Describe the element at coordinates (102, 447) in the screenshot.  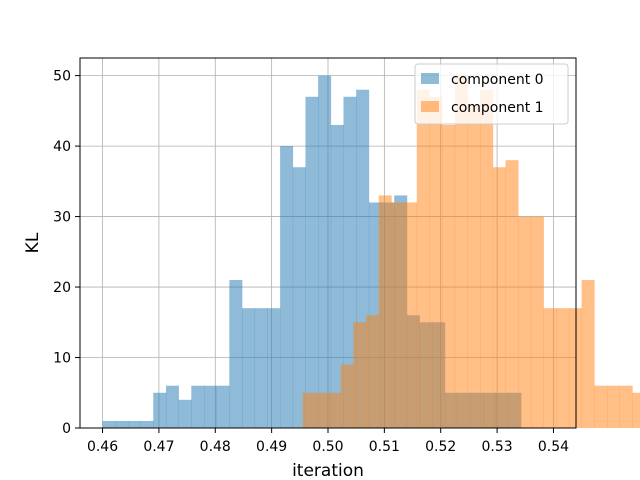
I see `x-tick-label: 0.46` at that location.